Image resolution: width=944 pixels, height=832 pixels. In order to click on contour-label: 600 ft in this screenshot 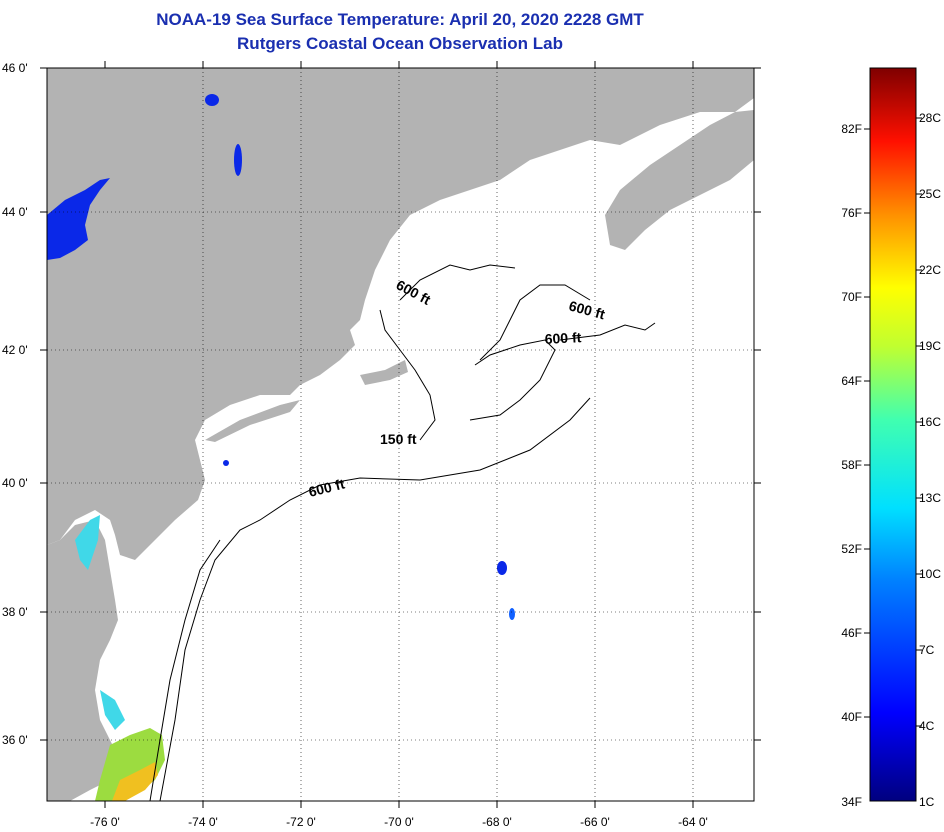, I will do `click(563, 338)`.